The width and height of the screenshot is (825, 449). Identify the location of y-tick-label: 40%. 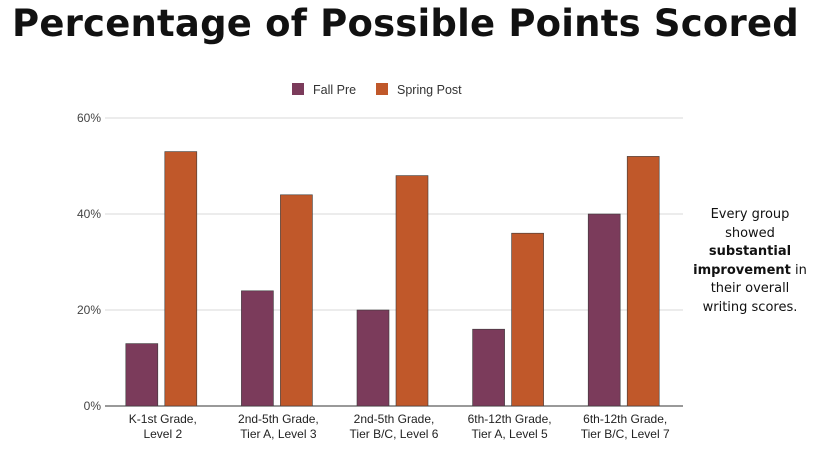
(89, 214).